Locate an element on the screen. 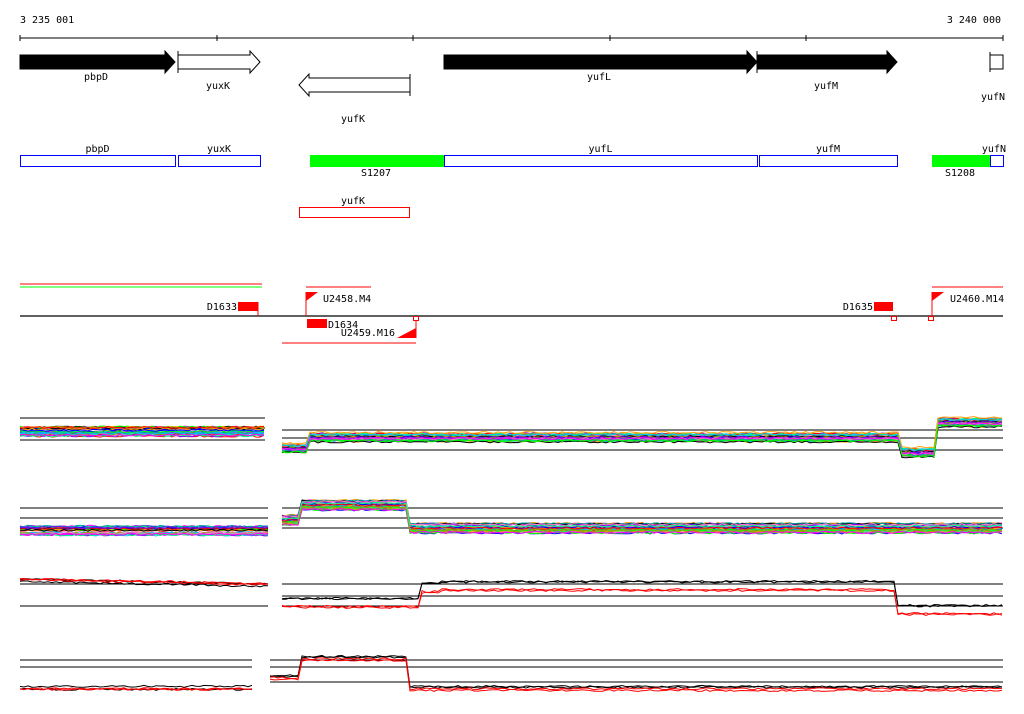 Image resolution: width=1024 pixels, height=714 pixels. gene-arrow-yuxK is located at coordinates (219, 62).